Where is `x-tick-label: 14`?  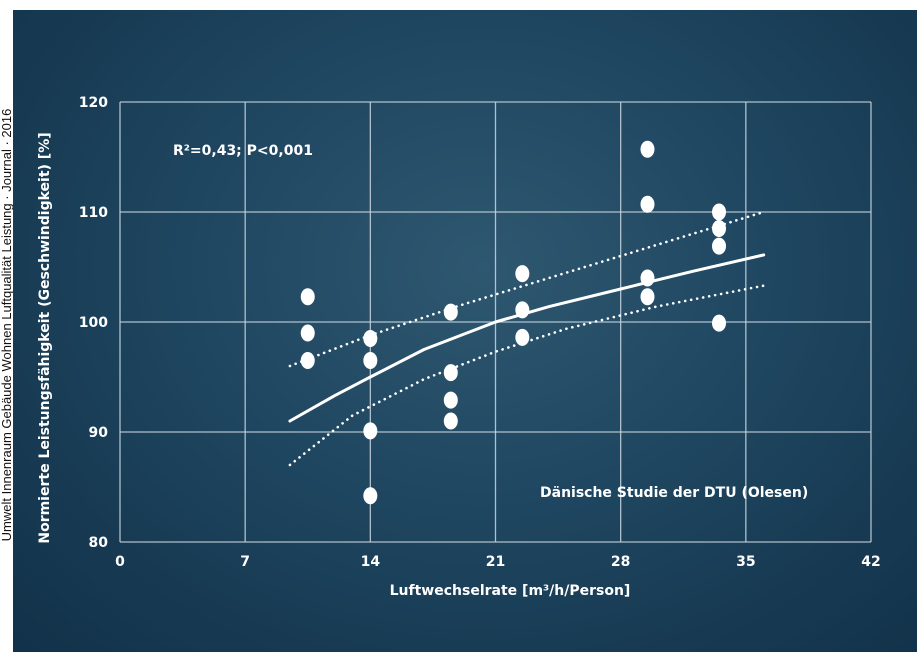 x-tick-label: 14 is located at coordinates (371, 562).